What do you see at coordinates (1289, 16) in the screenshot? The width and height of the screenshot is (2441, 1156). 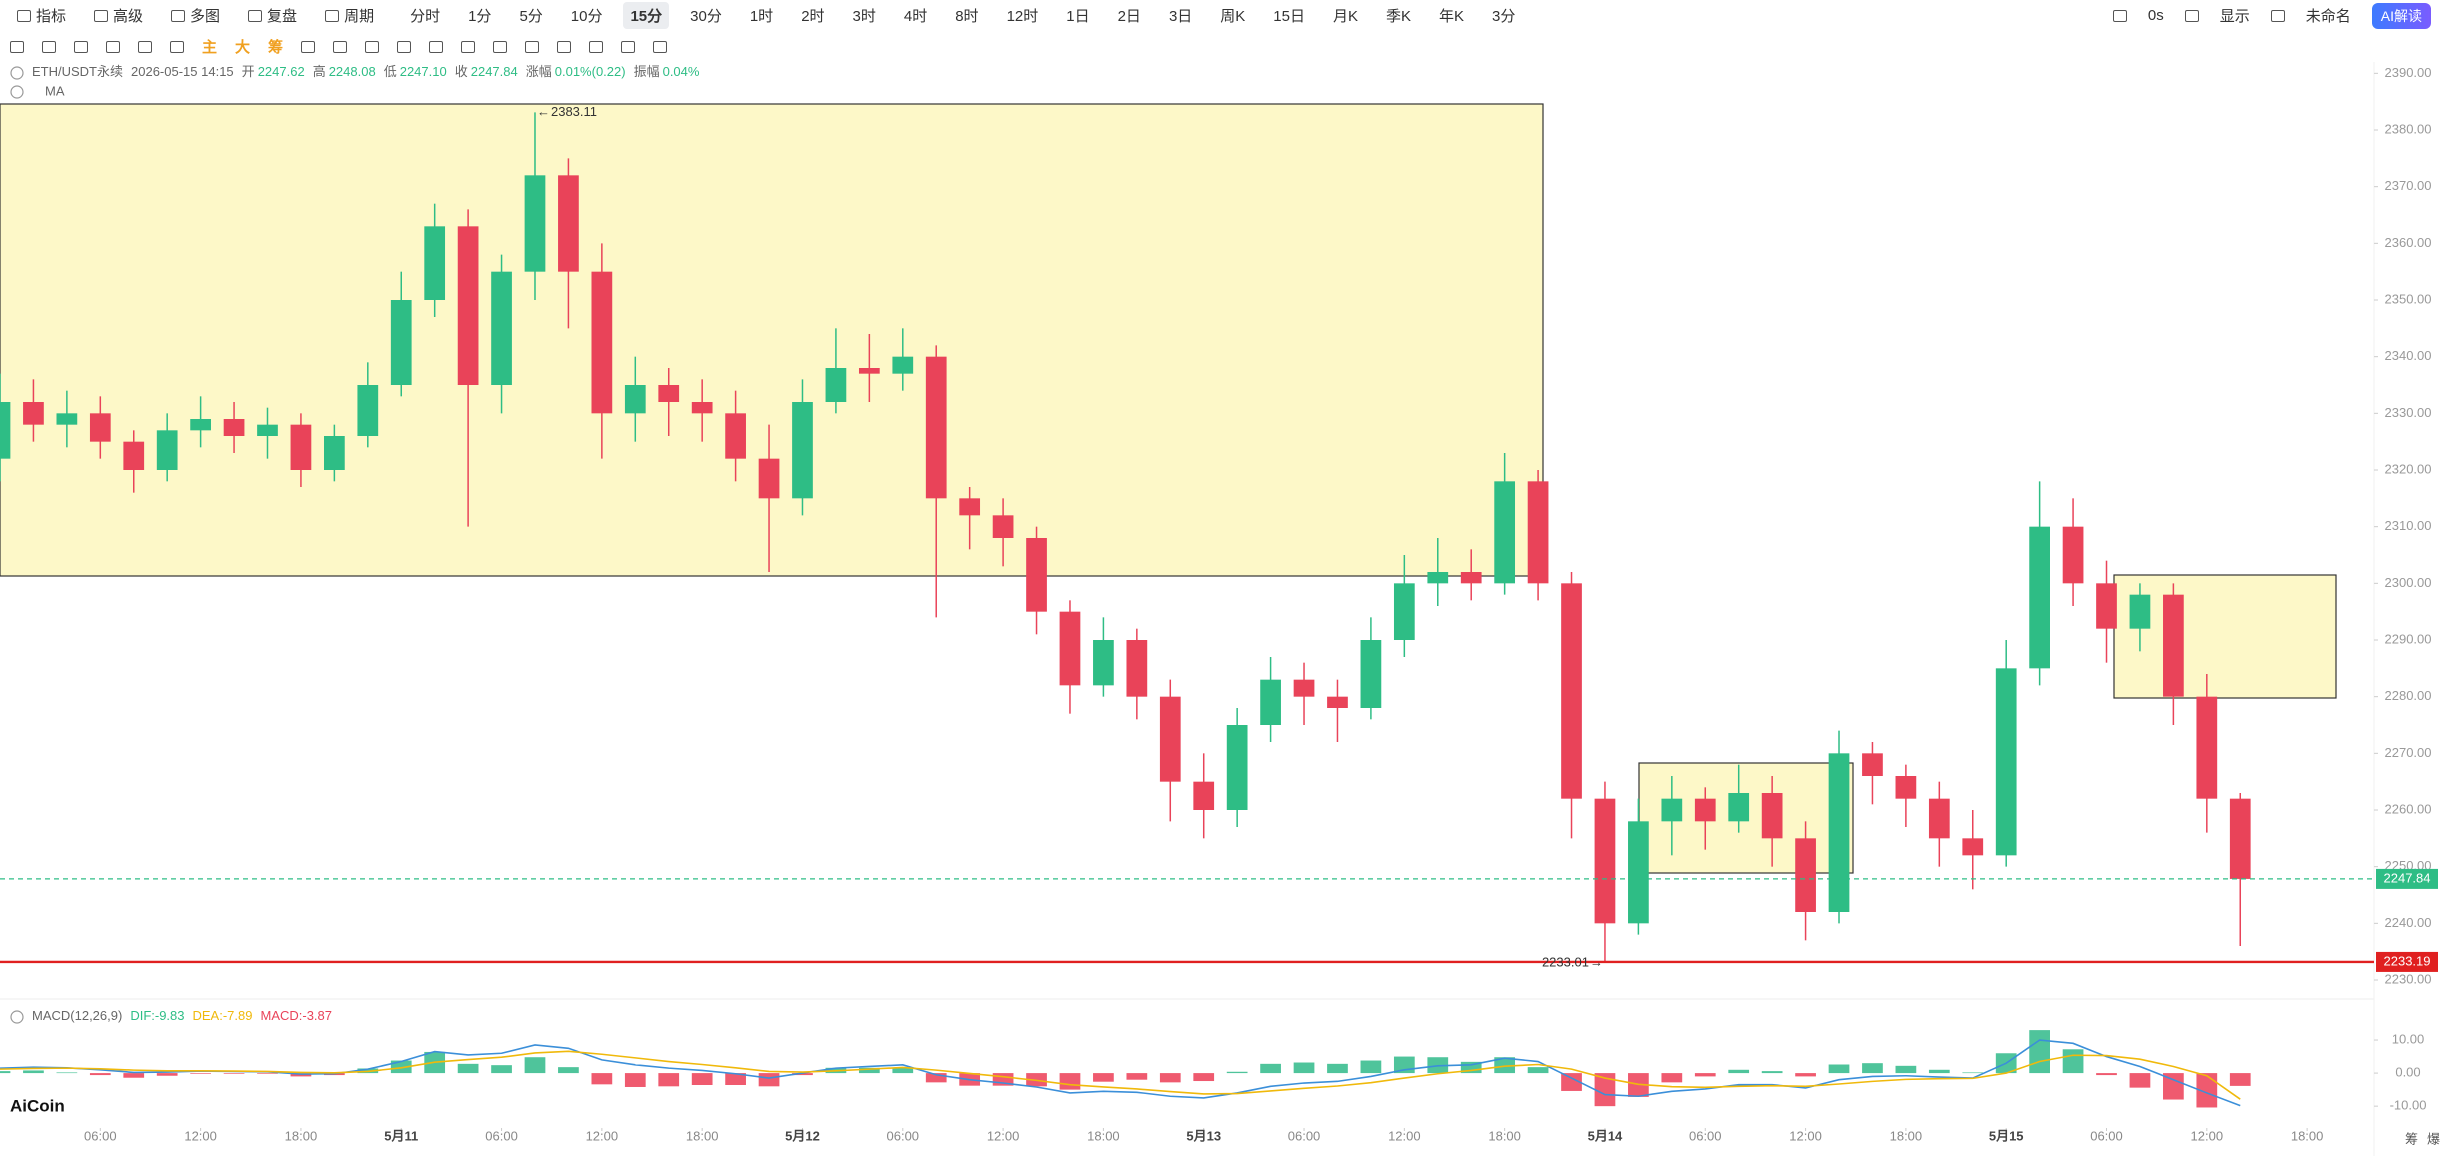 I see `interval-button: 15日` at bounding box center [1289, 16].